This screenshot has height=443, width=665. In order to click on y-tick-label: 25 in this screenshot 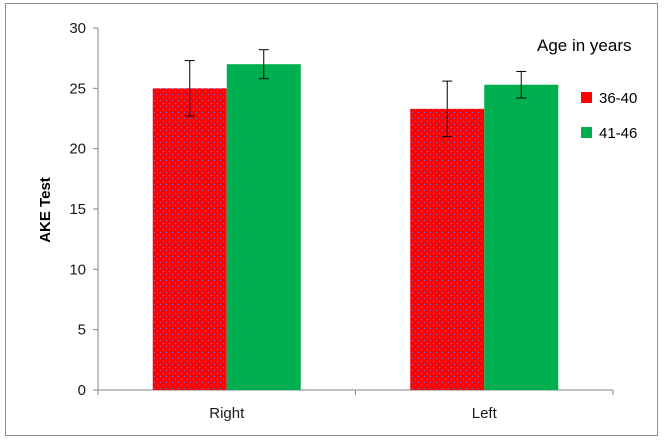, I will do `click(77, 88)`.